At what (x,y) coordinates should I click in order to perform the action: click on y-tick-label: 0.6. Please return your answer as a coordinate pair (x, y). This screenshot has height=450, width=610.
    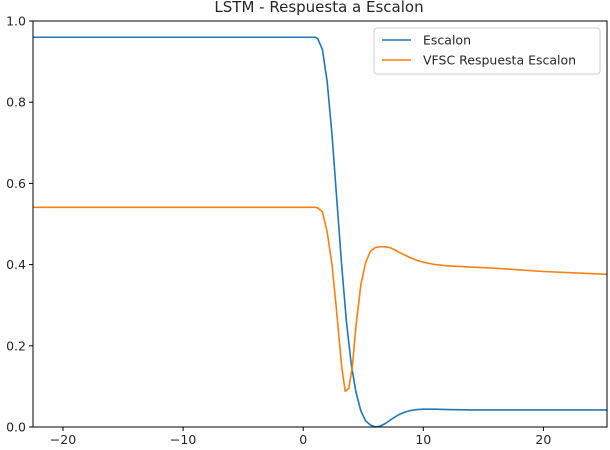
    Looking at the image, I should click on (16, 183).